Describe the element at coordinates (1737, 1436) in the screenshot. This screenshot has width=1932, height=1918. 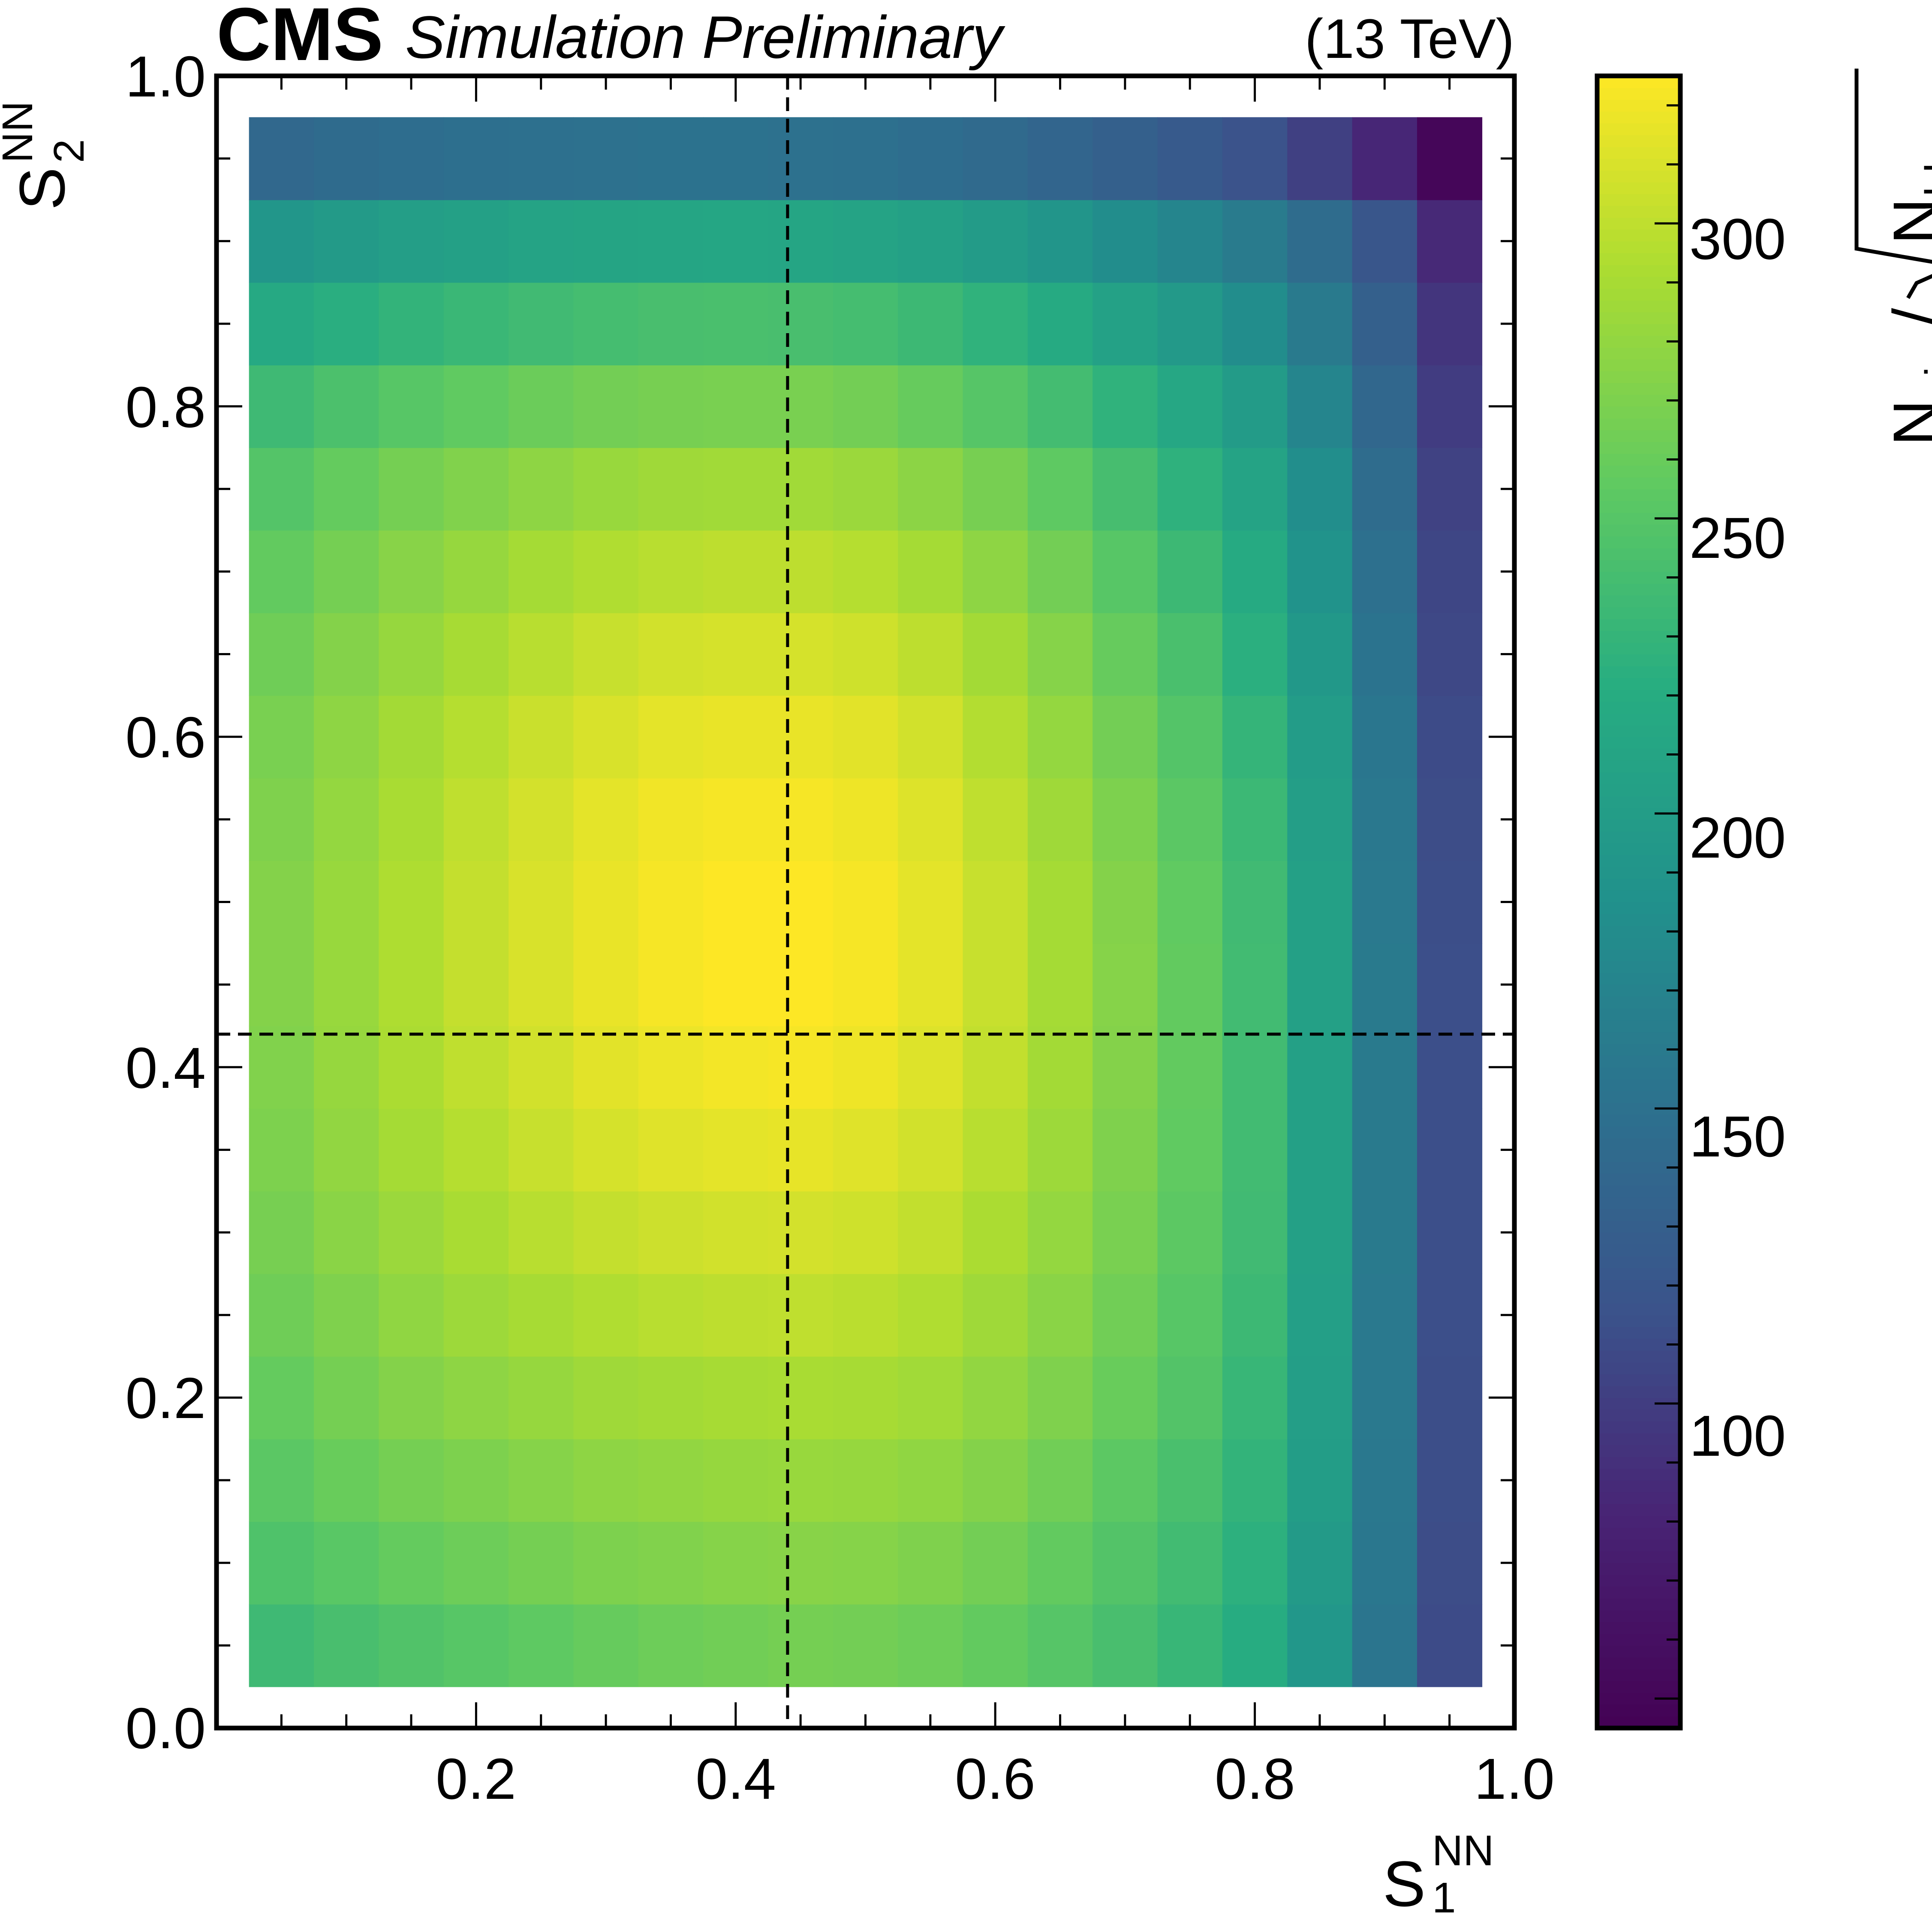
I see `colorbar-tick-label-100: 100` at that location.